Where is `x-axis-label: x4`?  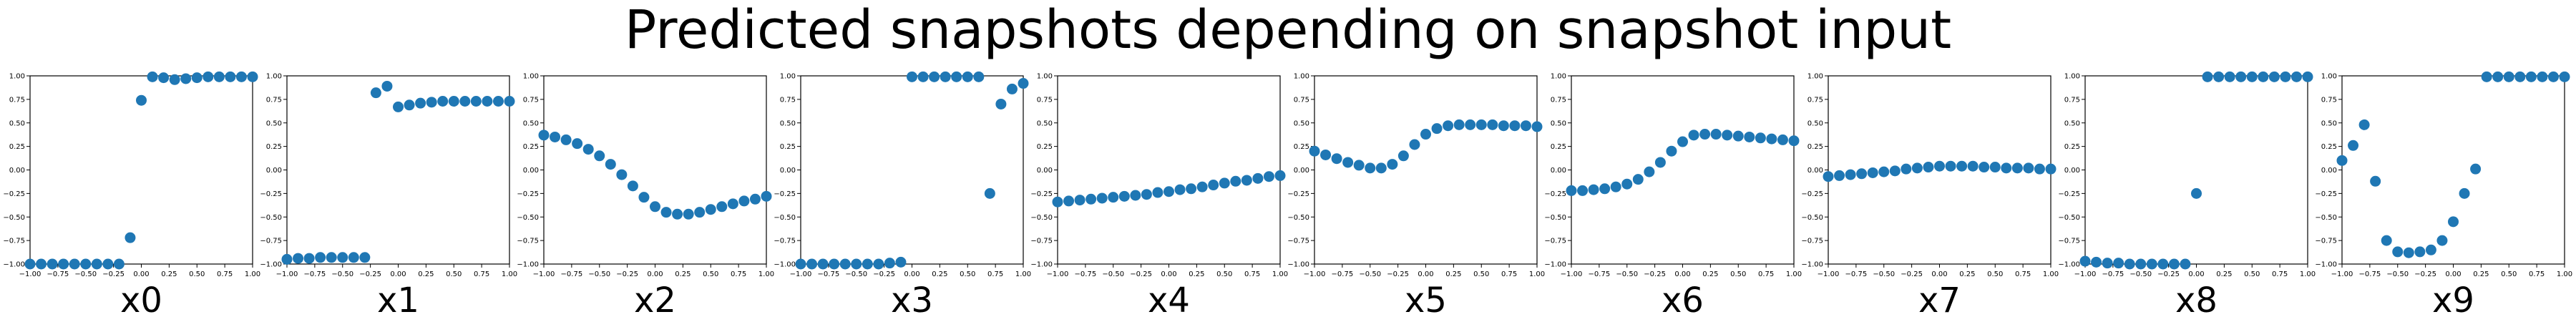 x-axis-label: x4 is located at coordinates (1169, 300).